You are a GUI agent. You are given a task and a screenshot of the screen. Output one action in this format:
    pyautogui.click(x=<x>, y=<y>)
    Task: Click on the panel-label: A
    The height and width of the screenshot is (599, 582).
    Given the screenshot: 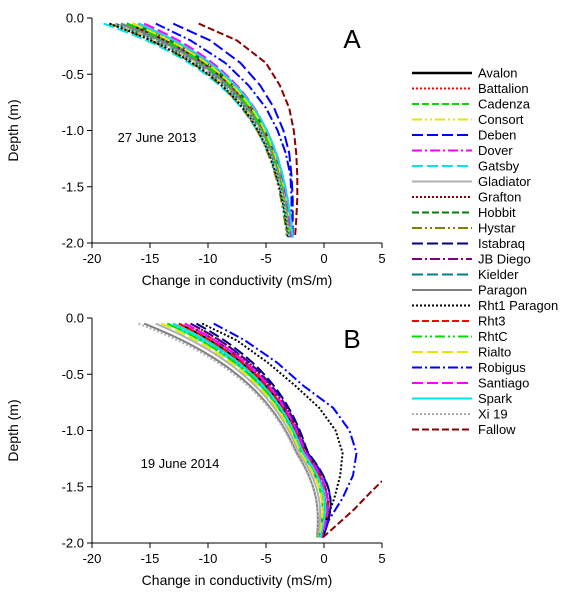 What is the action you would take?
    pyautogui.click(x=352, y=39)
    